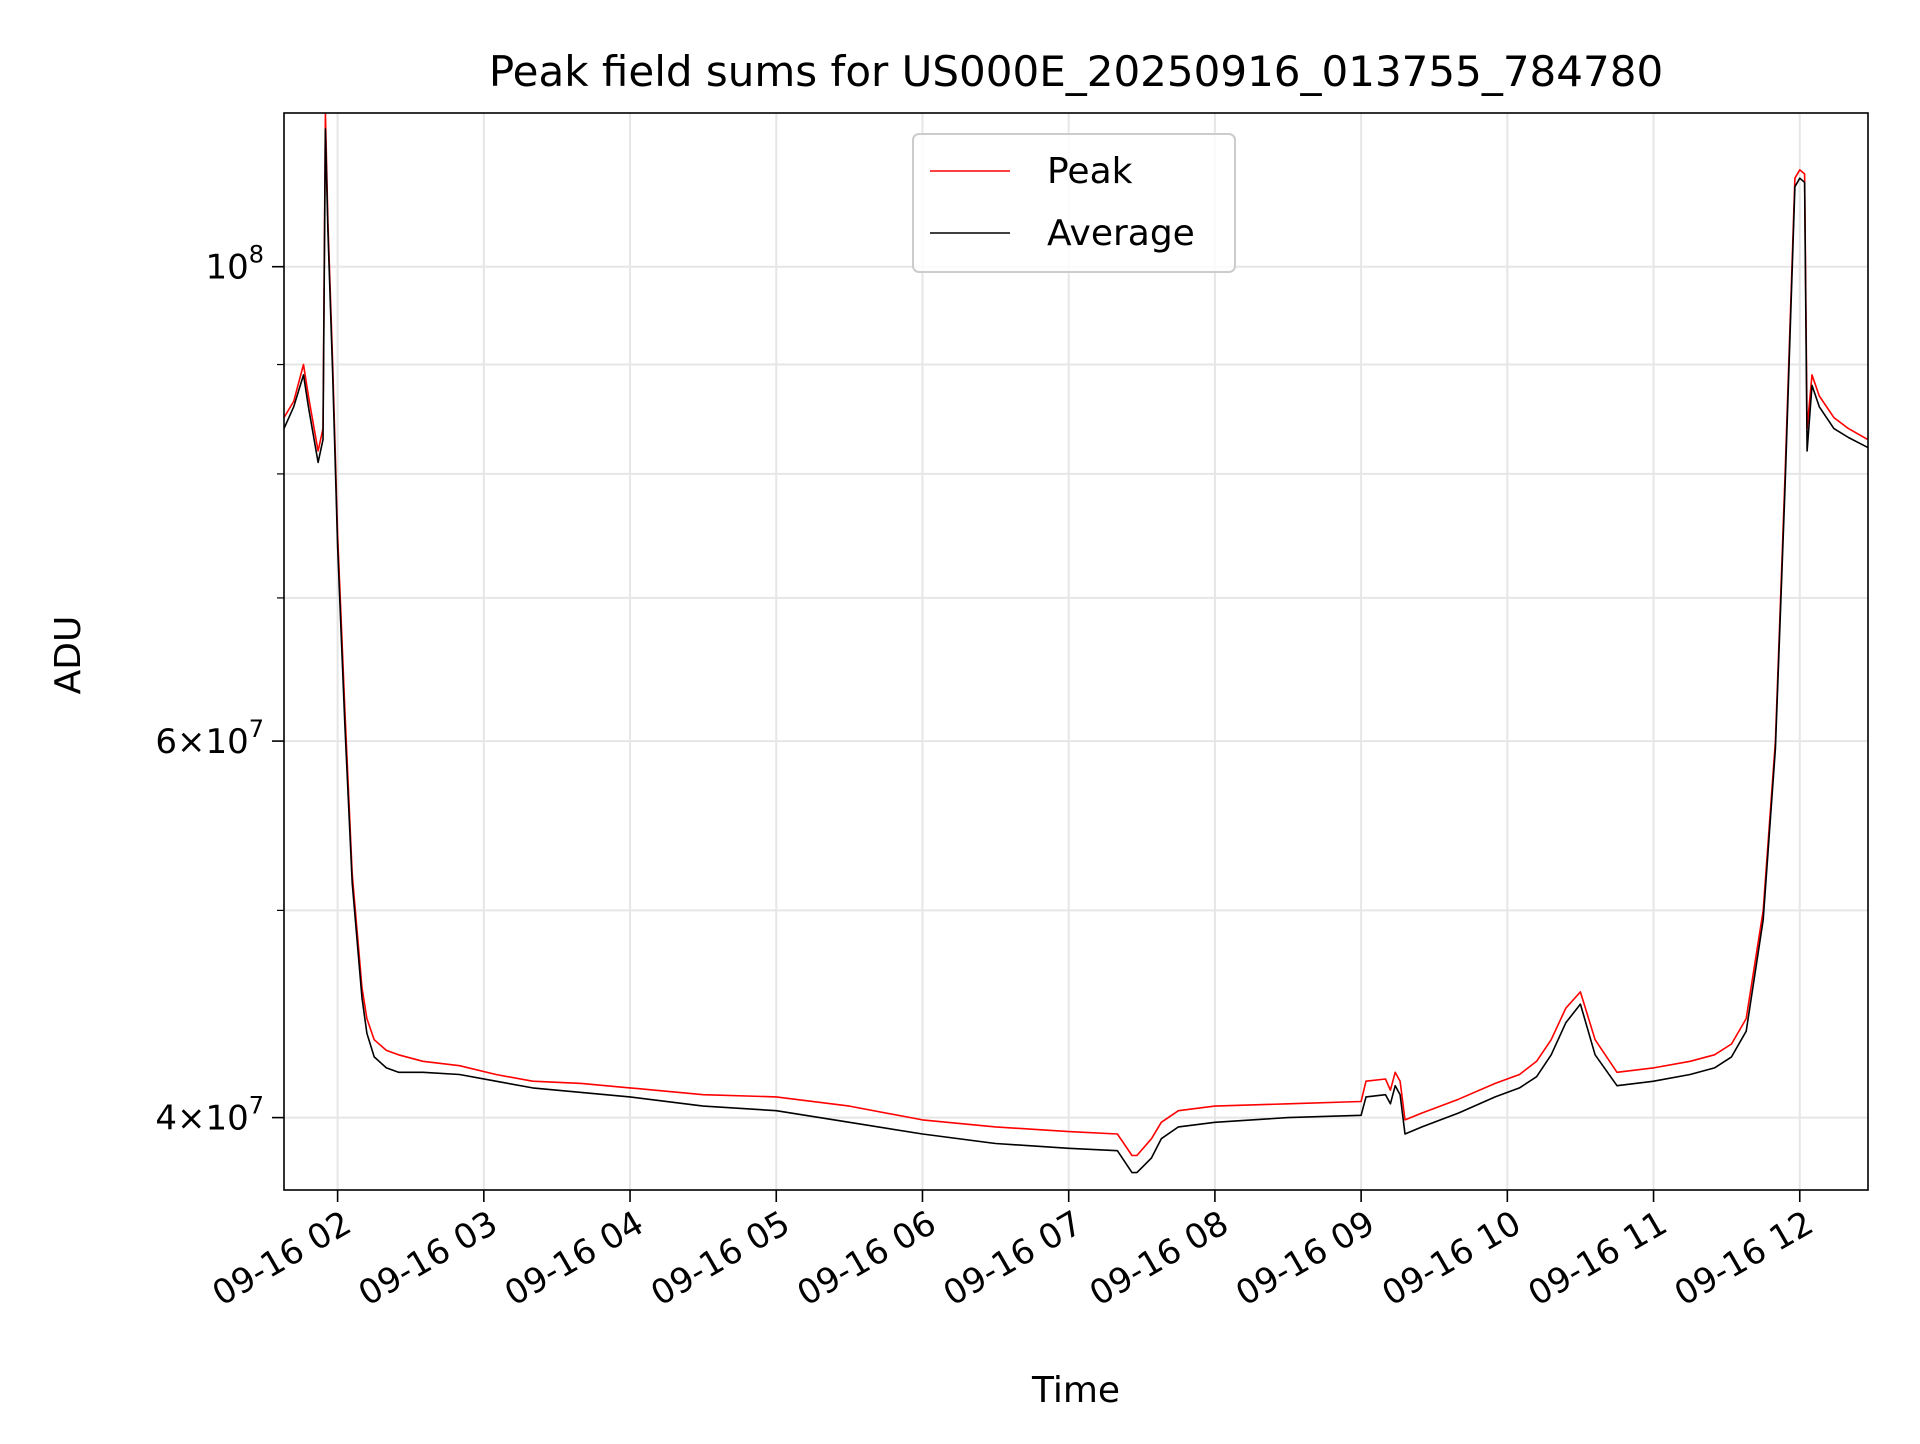 This screenshot has width=1920, height=1444. I want to click on legend: Peak Average, so click(1074, 203).